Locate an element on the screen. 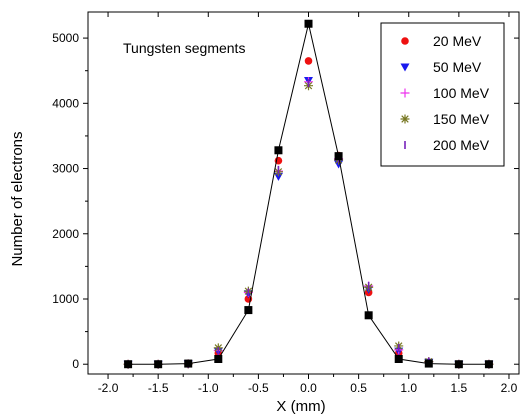 Image resolution: width=523 pixels, height=416 pixels. legend-label: 100 MeV is located at coordinates (461, 93).